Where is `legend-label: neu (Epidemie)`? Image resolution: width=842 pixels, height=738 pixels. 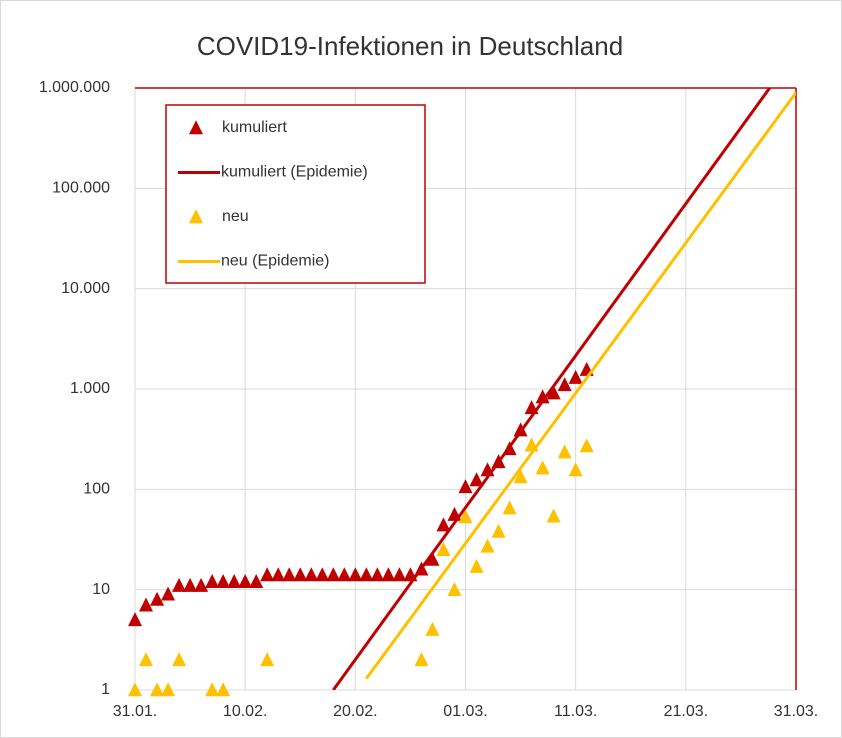 legend-label: neu (Epidemie) is located at coordinates (275, 261).